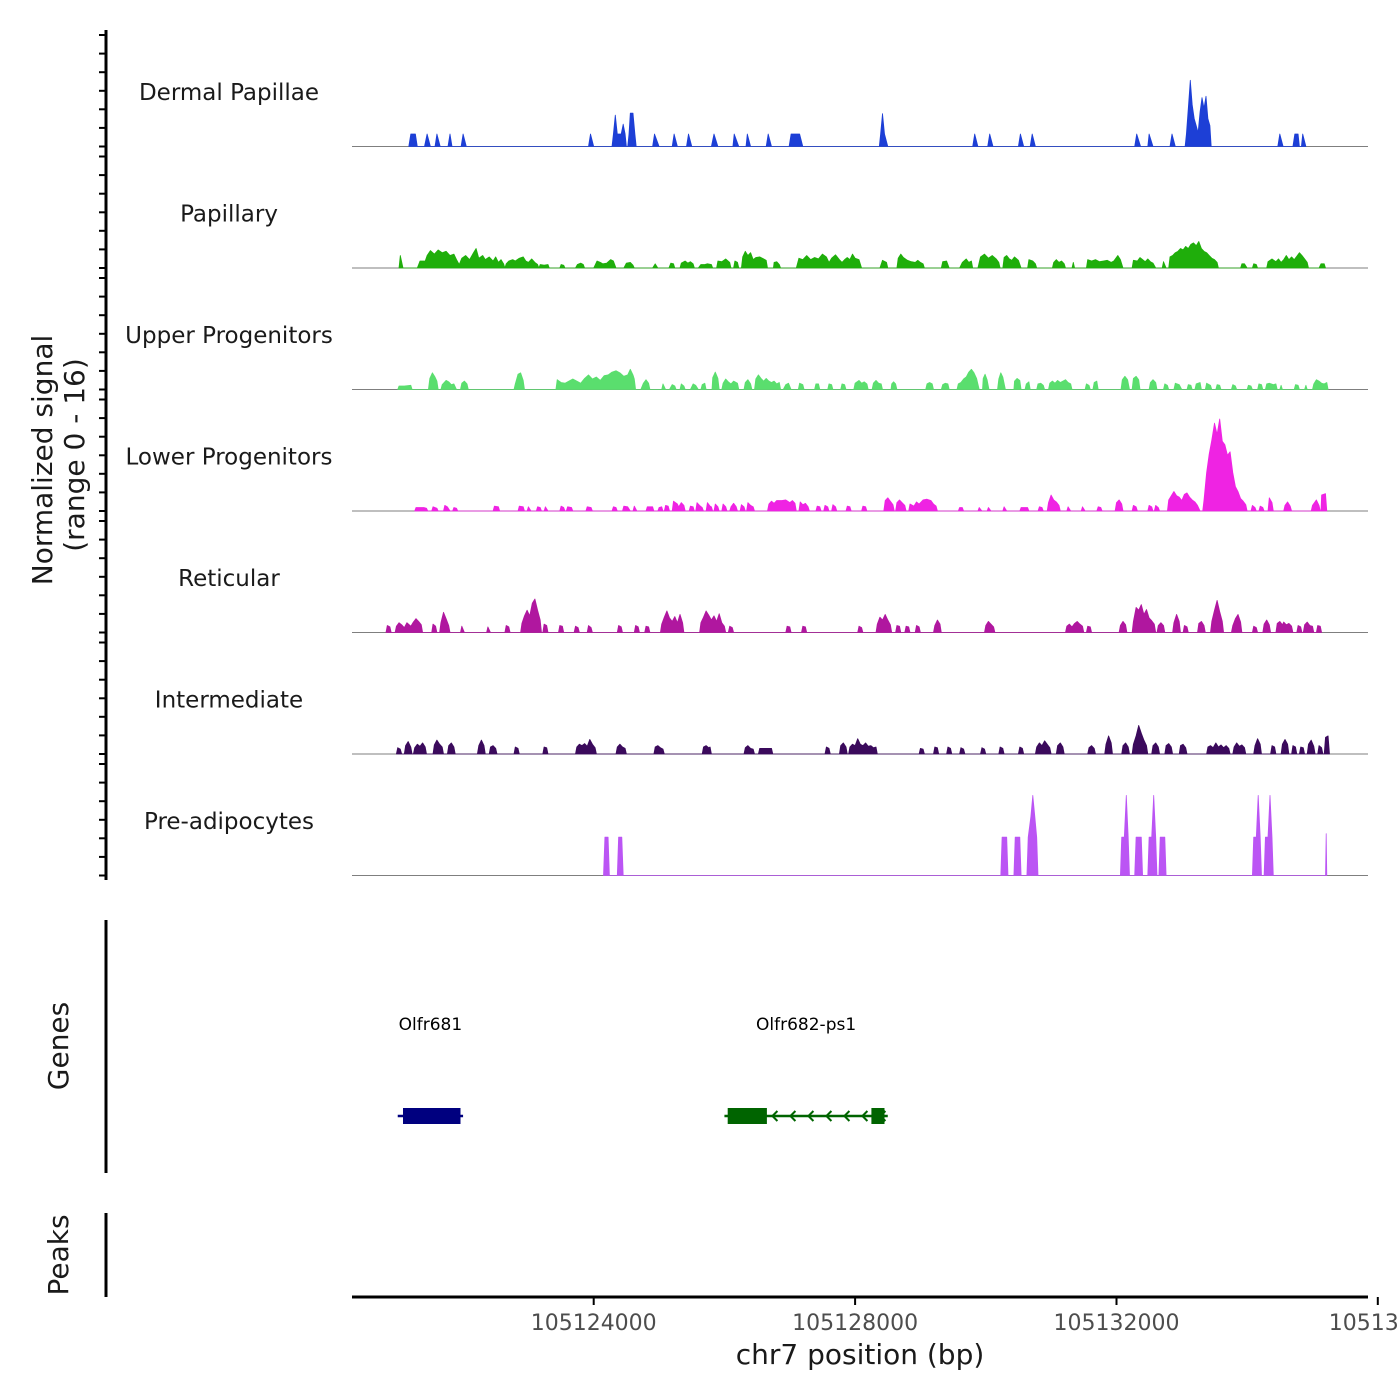 The image size is (1400, 1400). What do you see at coordinates (58, 1046) in the screenshot?
I see `genes-panel-label: Genes` at bounding box center [58, 1046].